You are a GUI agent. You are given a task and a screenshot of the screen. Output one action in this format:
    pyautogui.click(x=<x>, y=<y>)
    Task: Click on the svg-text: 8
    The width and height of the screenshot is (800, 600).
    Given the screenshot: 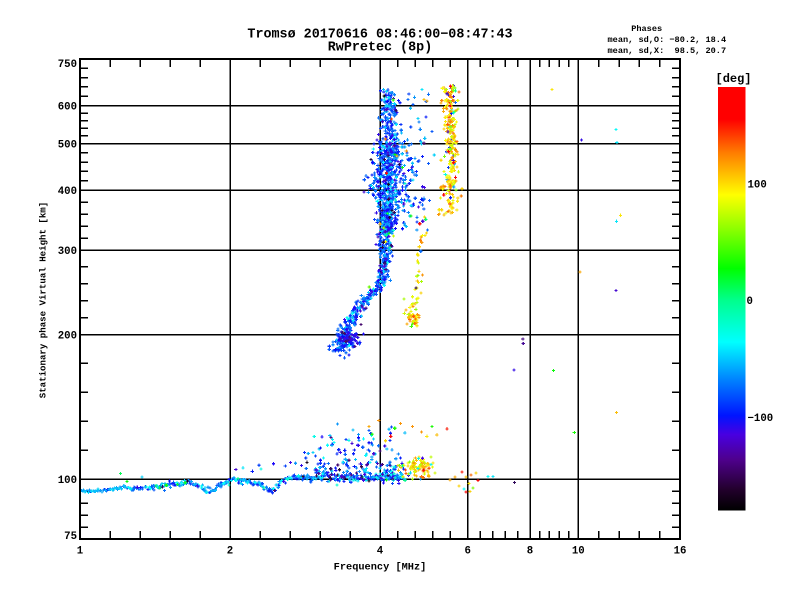 What is the action you would take?
    pyautogui.click(x=530, y=552)
    